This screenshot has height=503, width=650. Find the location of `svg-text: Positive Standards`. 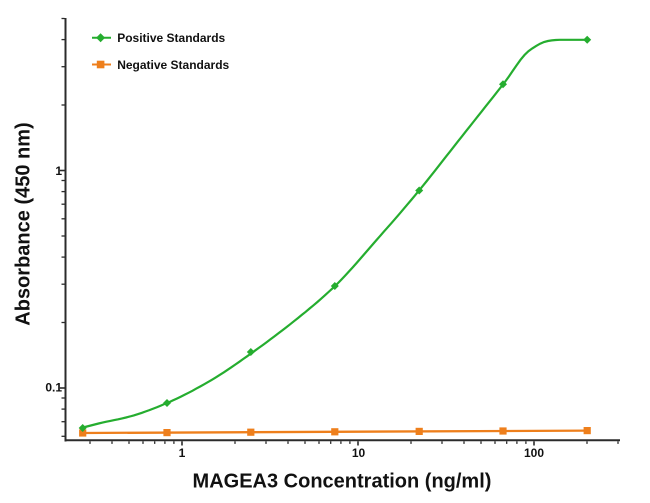

svg-text: Positive Standards is located at coordinates (171, 38).